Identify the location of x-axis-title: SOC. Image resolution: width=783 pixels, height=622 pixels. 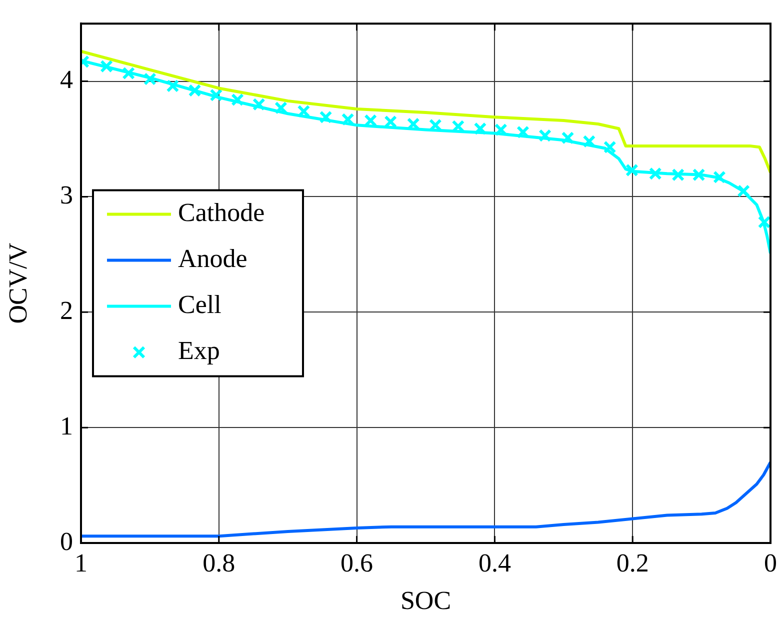
(426, 601).